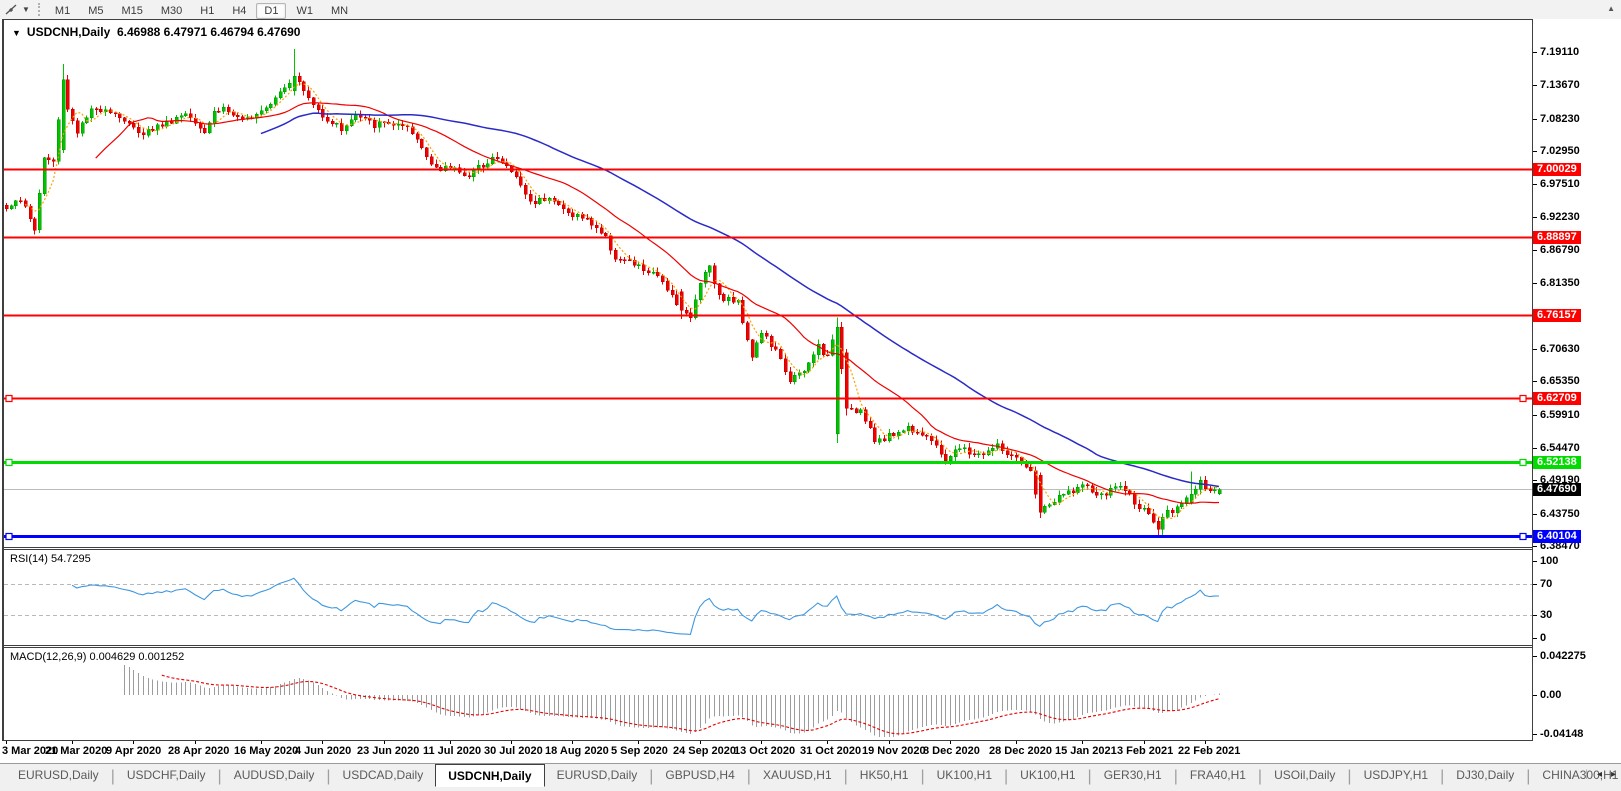  I want to click on macd-tick-label: 0.042275, so click(1563, 656).